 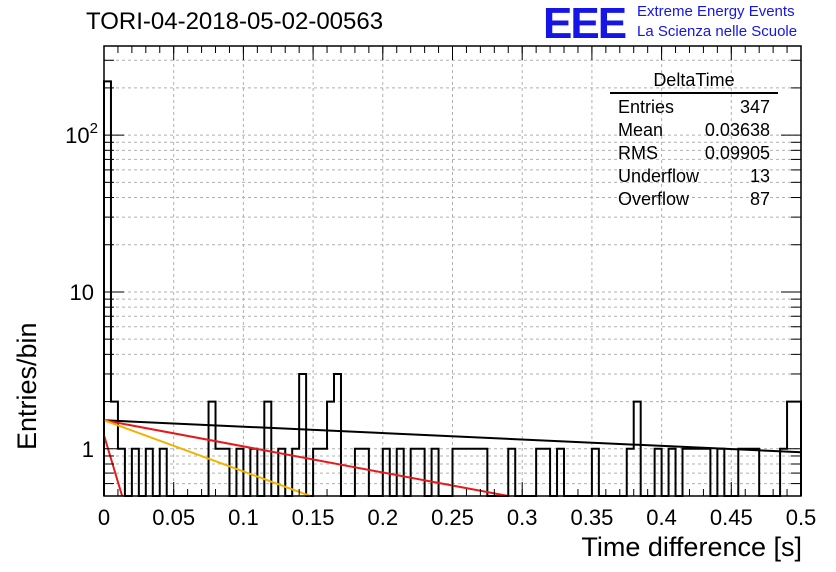 I want to click on stats-row-mean: Mean 0.03638, so click(x=694, y=130).